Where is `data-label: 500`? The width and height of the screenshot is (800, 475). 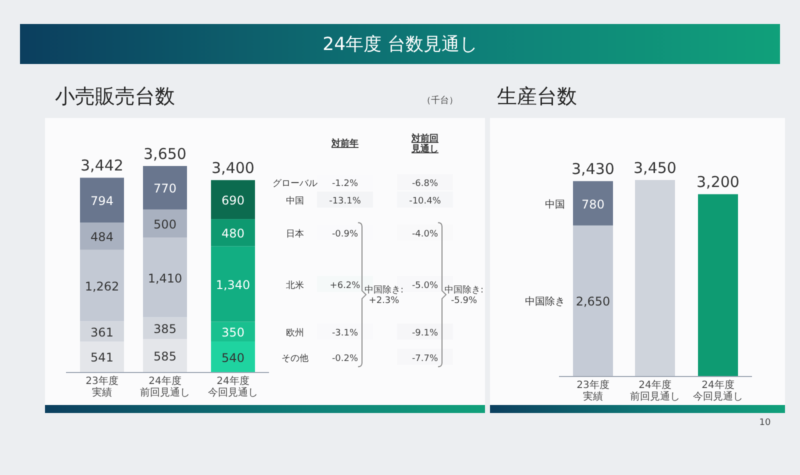
data-label: 500 is located at coordinates (165, 225).